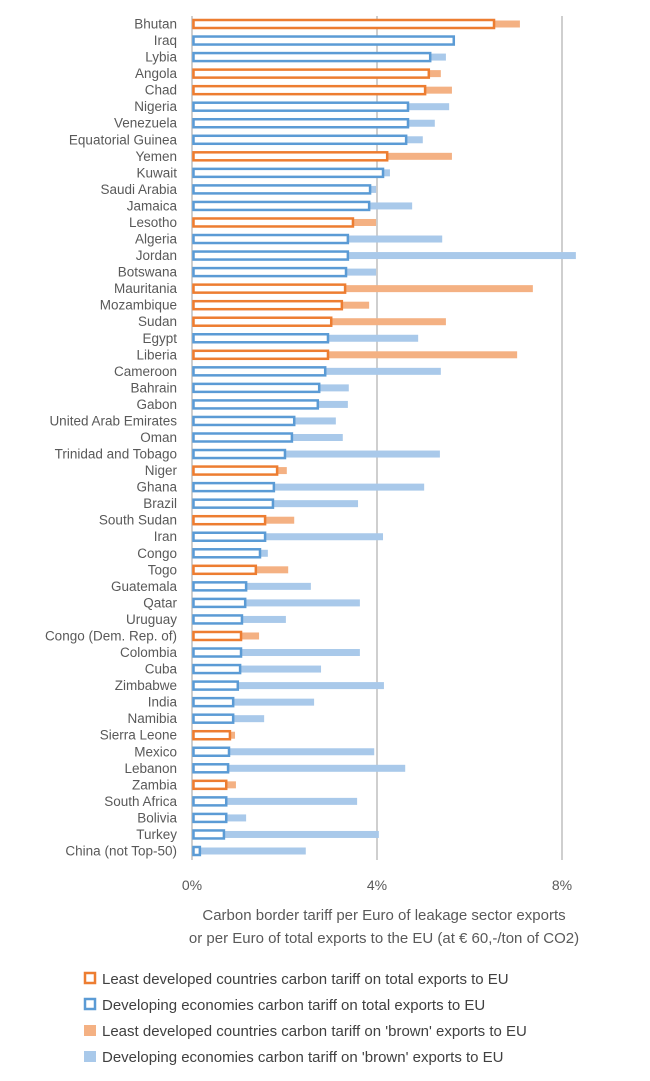 The height and width of the screenshot is (1081, 650). I want to click on category-label: South Africa, so click(140, 801).